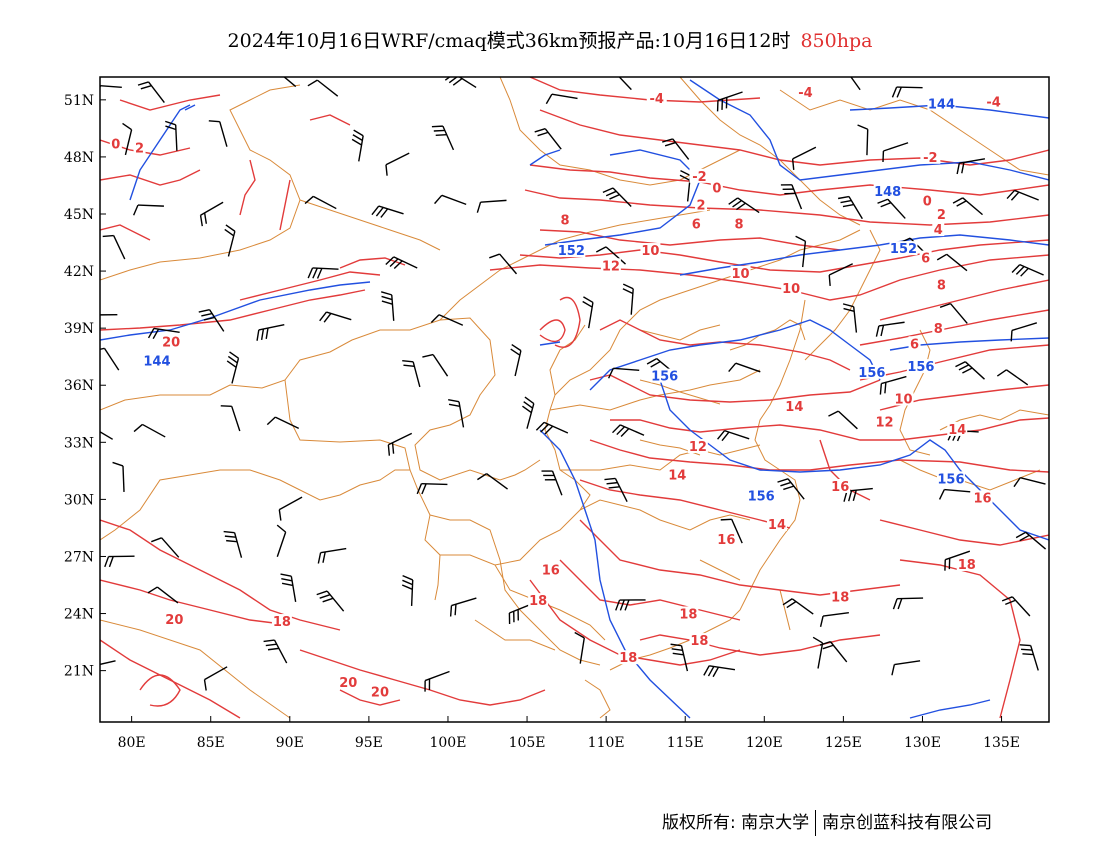 Image resolution: width=1100 pixels, height=850 pixels. What do you see at coordinates (716, 188) in the screenshot?
I see `temperature-label: 0` at bounding box center [716, 188].